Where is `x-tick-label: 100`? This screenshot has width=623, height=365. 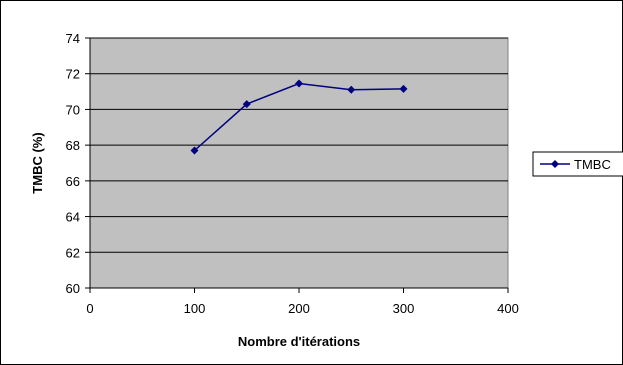
x-tick-label: 100 is located at coordinates (195, 308).